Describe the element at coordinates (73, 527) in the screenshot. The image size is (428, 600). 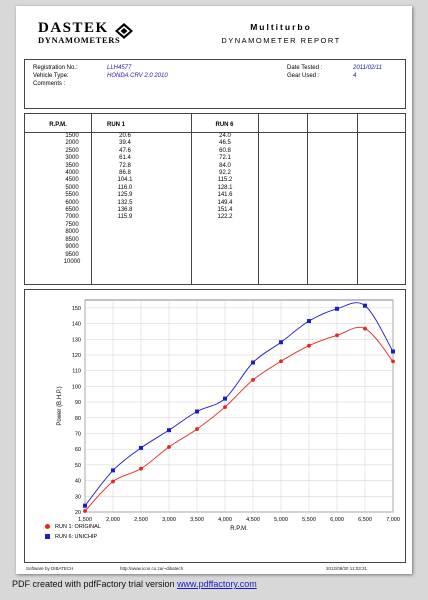
I see `legend-item-run1: RUN 1: ORIGINAL` at that location.